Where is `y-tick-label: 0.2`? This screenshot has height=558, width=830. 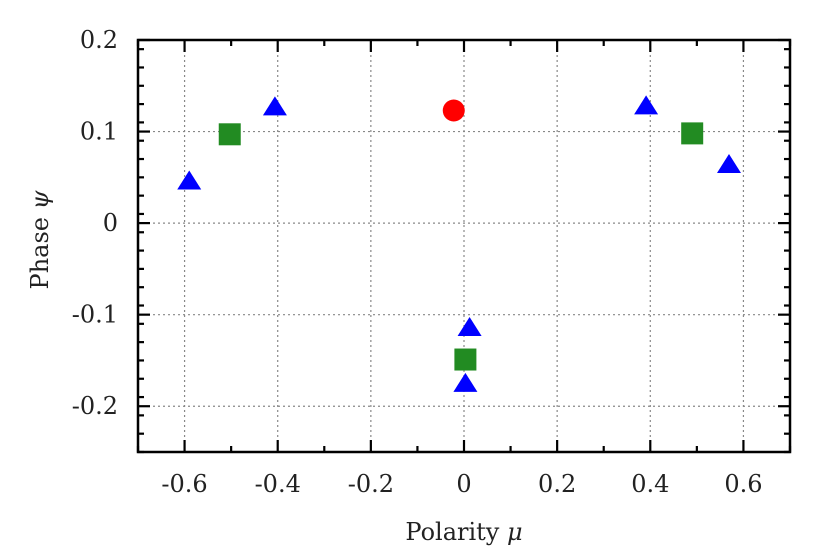
y-tick-label: 0.2 is located at coordinates (99, 40).